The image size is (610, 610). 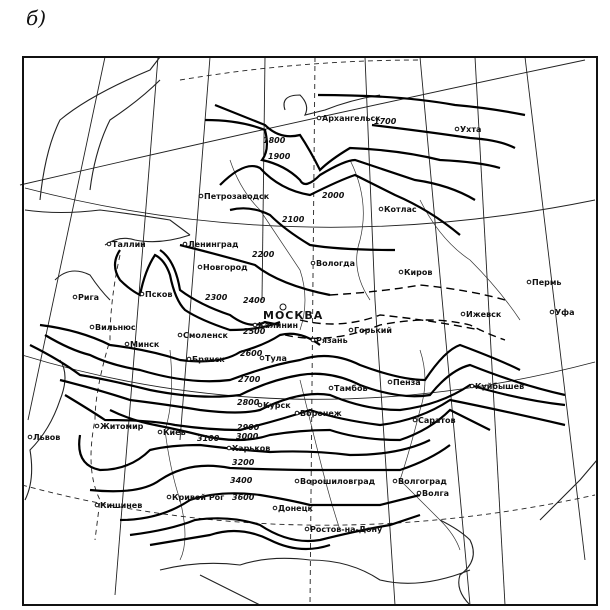 What do you see at coordinates (499, 386) in the screenshot?
I see `city-label: Куйбышев` at bounding box center [499, 386].